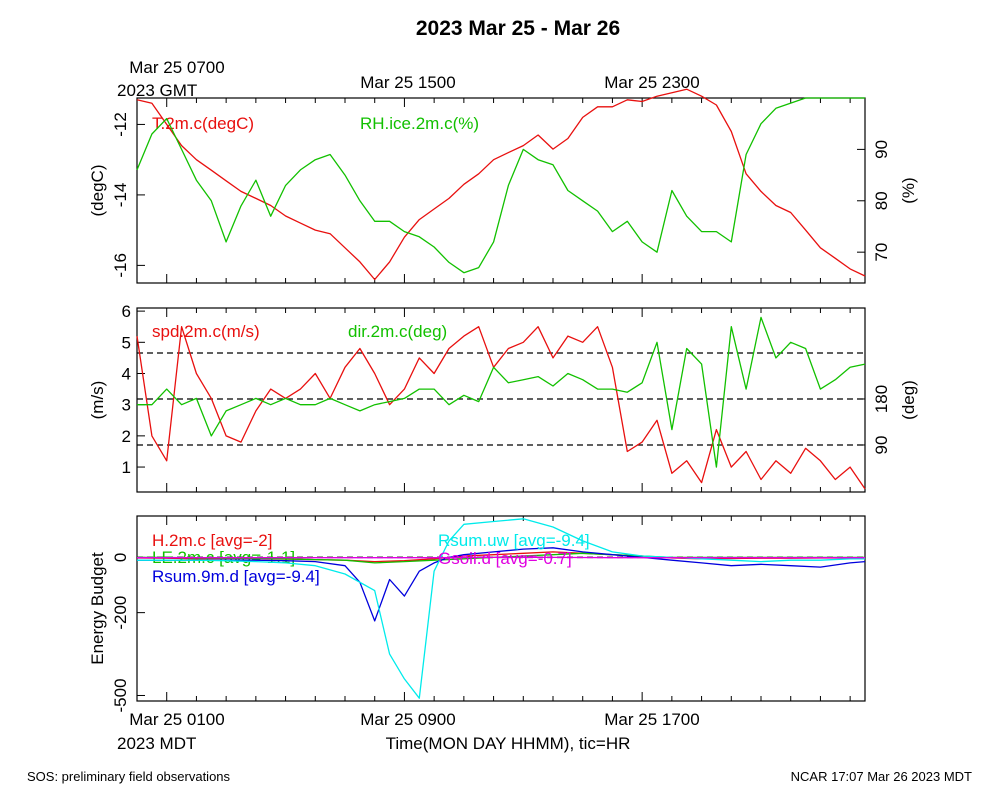 The height and width of the screenshot is (800, 1000). What do you see at coordinates (126, 467) in the screenshot?
I see `y-left-tick-label: 1` at bounding box center [126, 467].